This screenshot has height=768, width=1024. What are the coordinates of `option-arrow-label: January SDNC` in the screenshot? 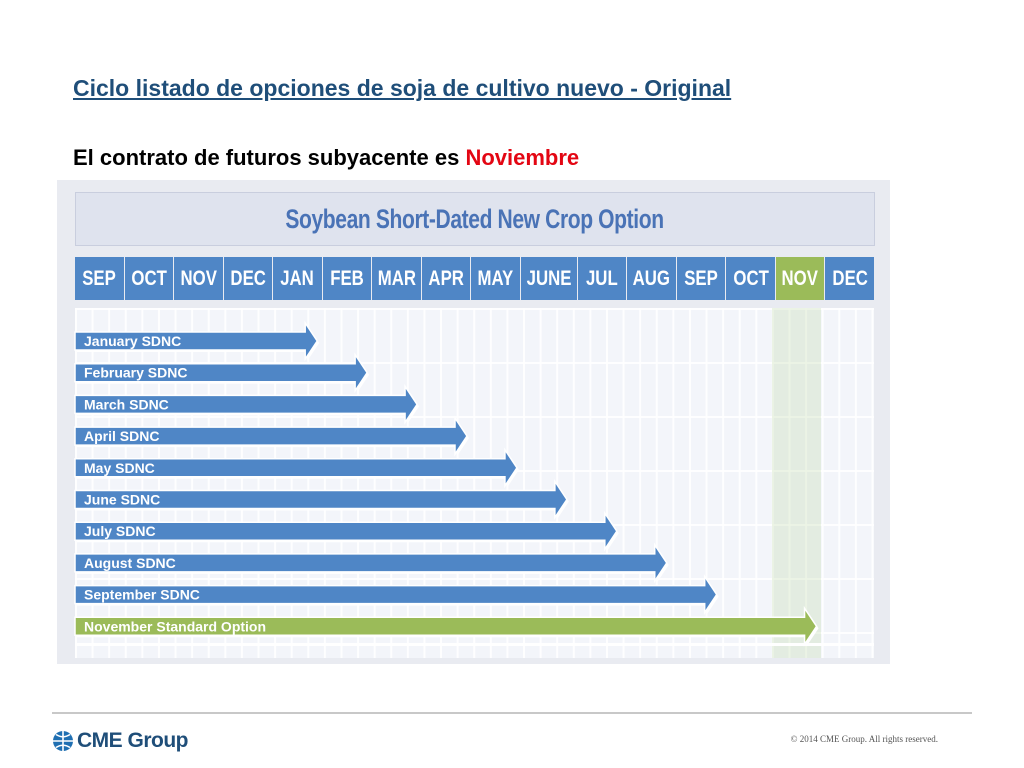 It's located at (132, 341).